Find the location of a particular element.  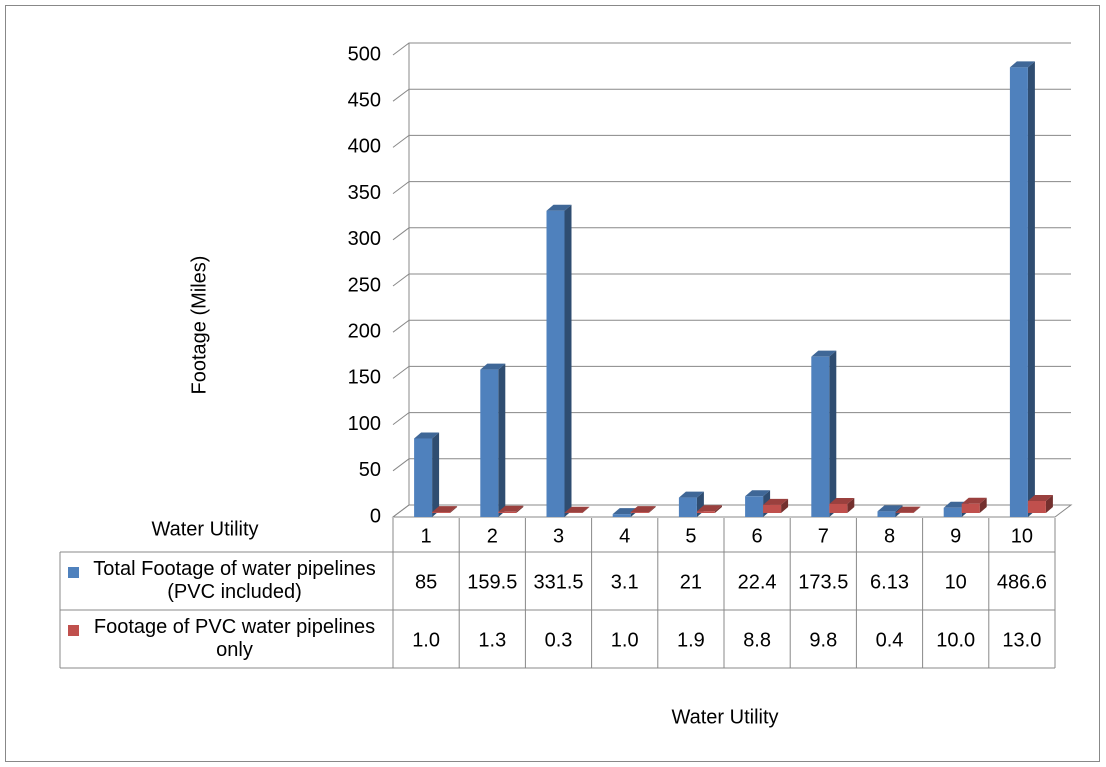

table-value: 10 is located at coordinates (956, 582).